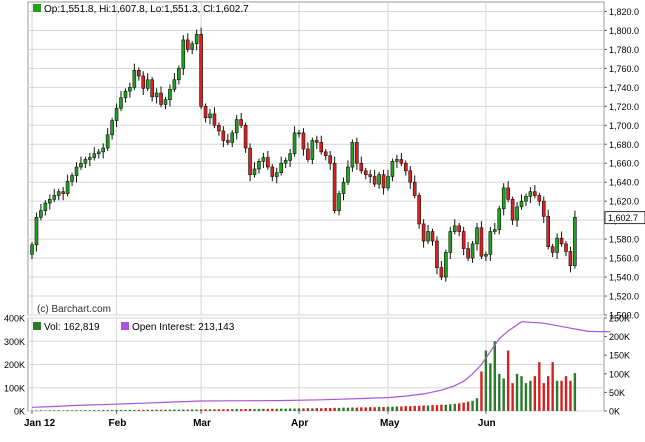 The width and height of the screenshot is (645, 442). Describe the element at coordinates (624, 297) in the screenshot. I see `price-tick-label: 1,520.0` at that location.